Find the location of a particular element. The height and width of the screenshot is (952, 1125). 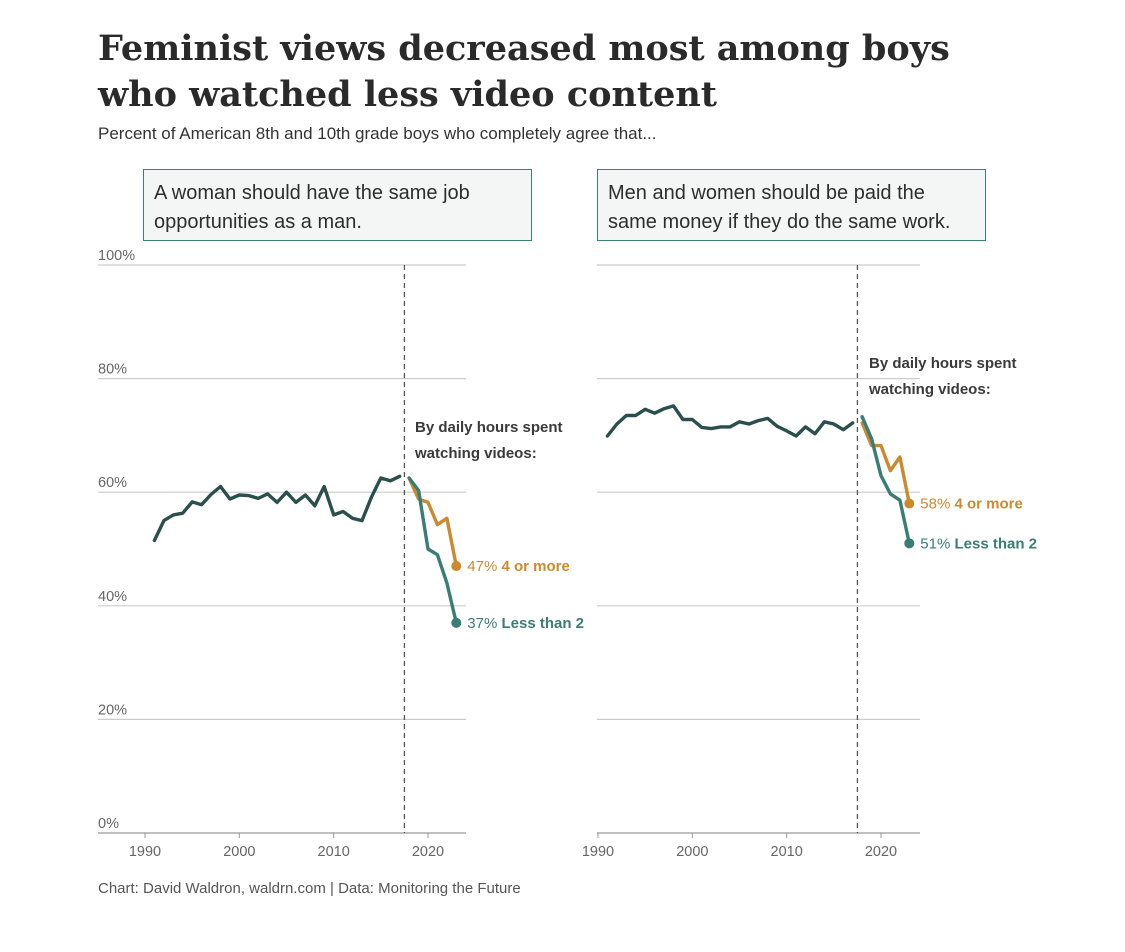

panel-2-end-label-four-or-more: 58% 4 or more is located at coordinates (971, 504).